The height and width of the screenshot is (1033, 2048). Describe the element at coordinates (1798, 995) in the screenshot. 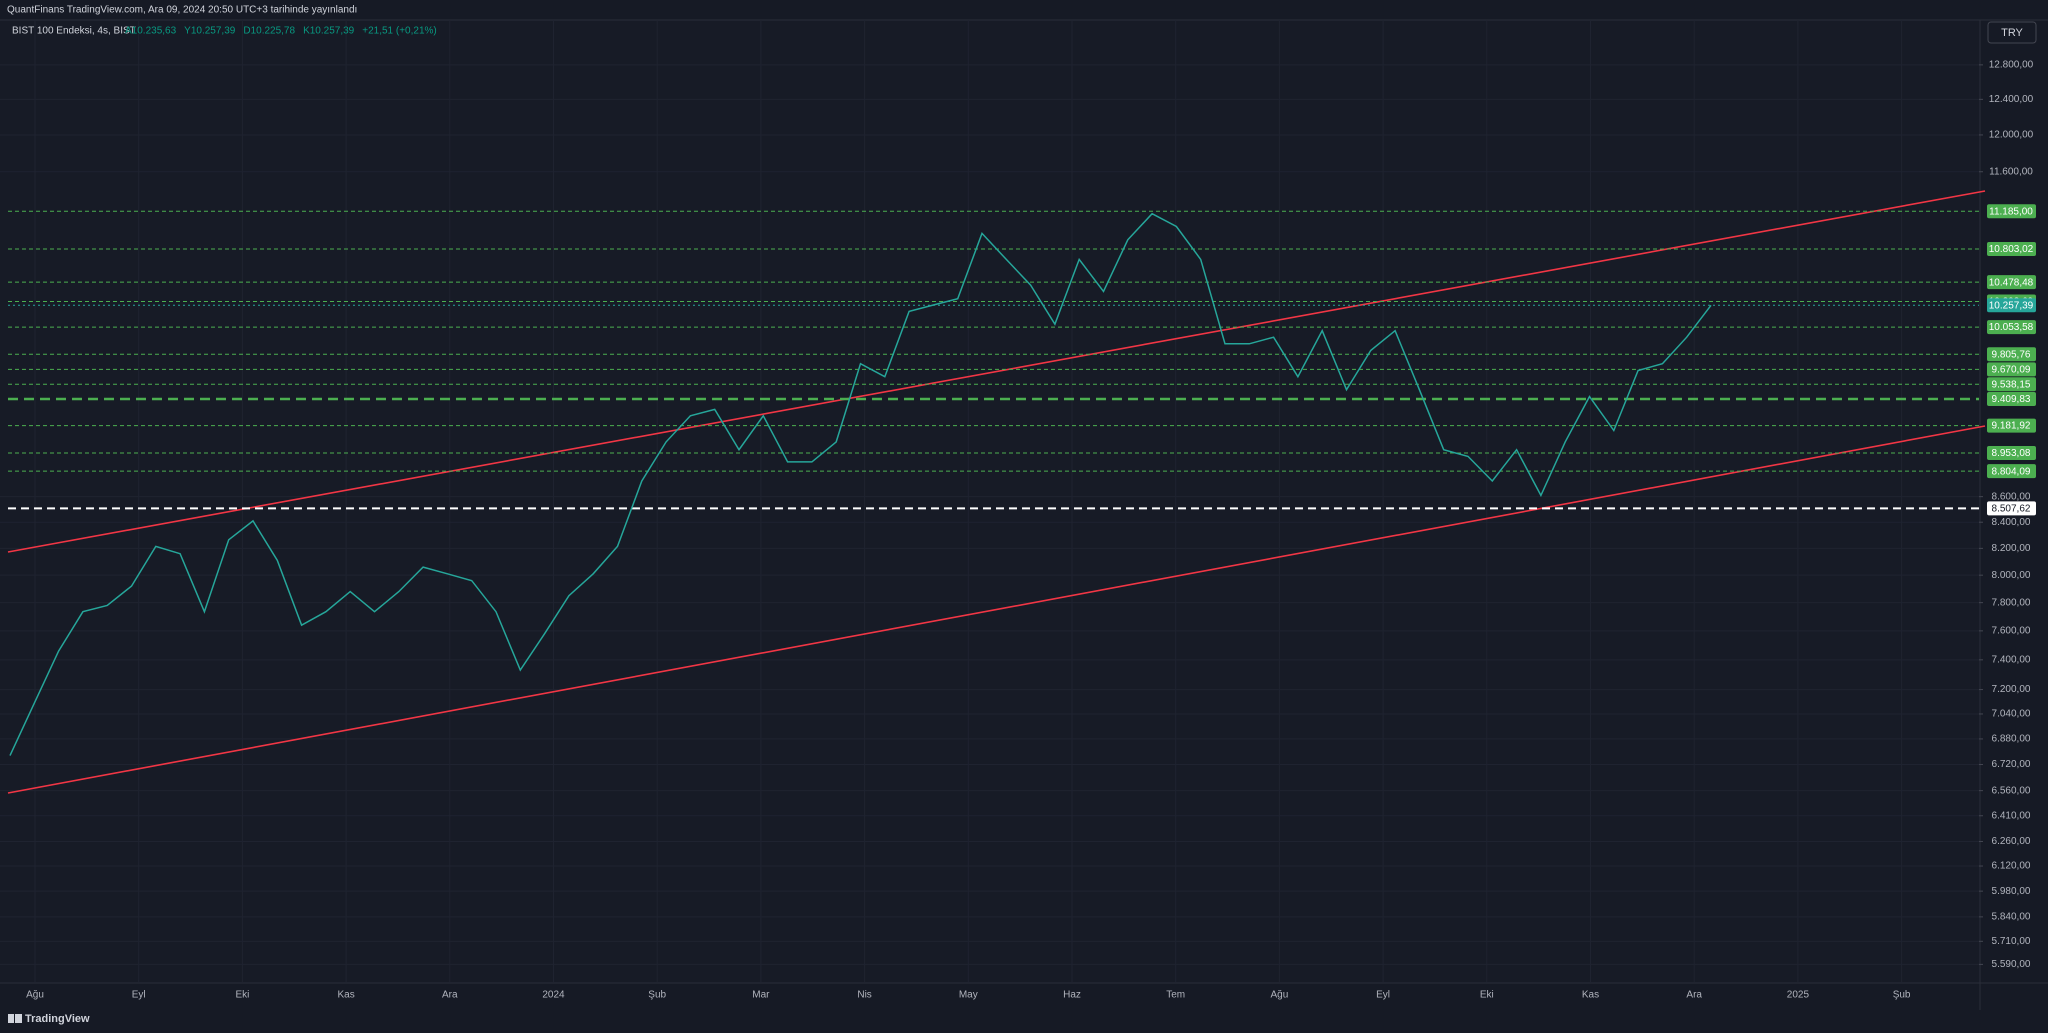

I see `x-tick-label: 2025` at that location.